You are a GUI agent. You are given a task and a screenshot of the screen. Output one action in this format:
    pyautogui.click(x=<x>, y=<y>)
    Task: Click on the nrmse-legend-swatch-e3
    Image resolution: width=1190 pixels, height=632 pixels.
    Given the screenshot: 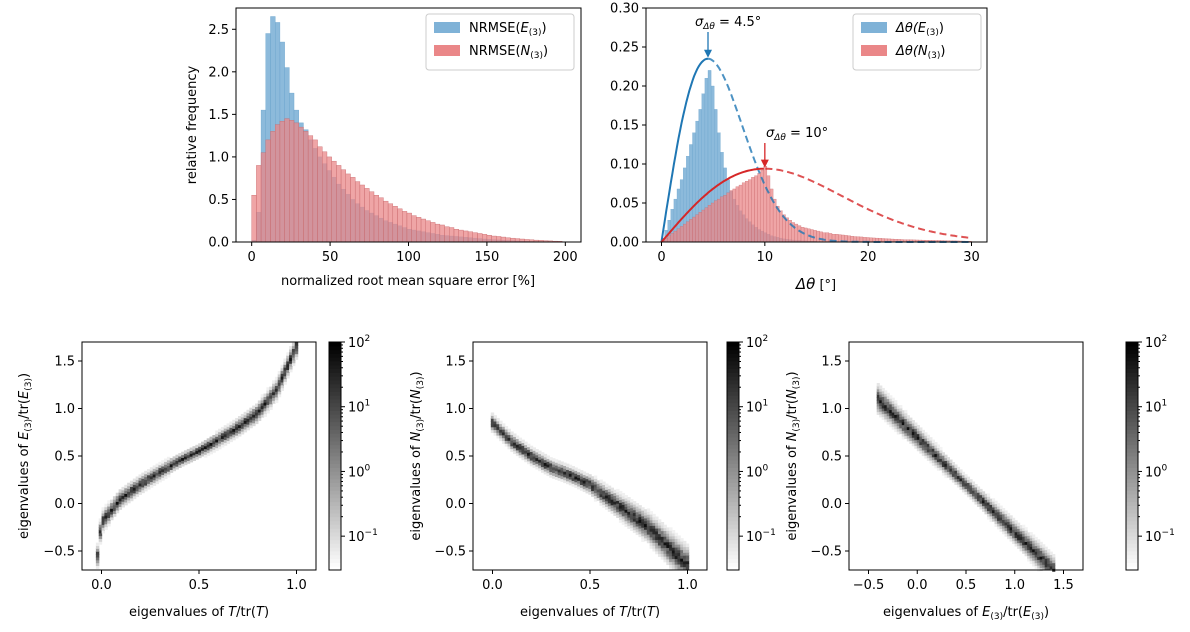 What is the action you would take?
    pyautogui.click(x=447, y=27)
    